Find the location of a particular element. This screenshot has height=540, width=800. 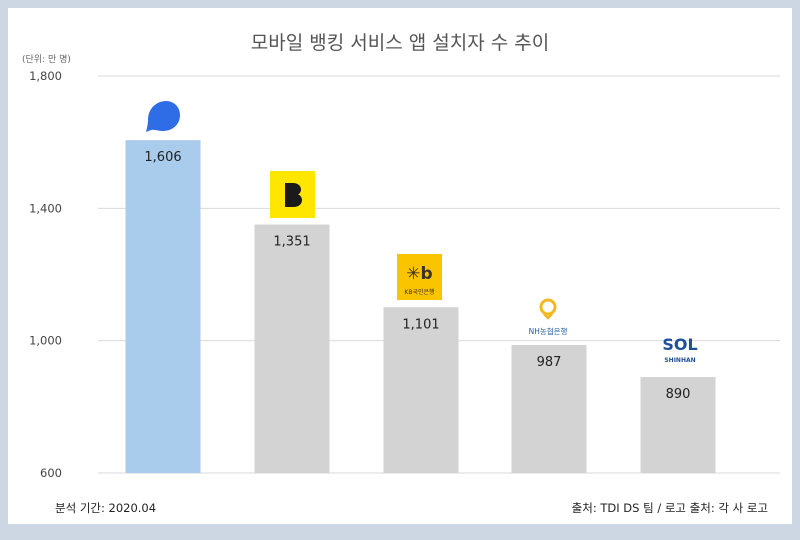

y-tick-label: 1,000 is located at coordinates (45, 341).